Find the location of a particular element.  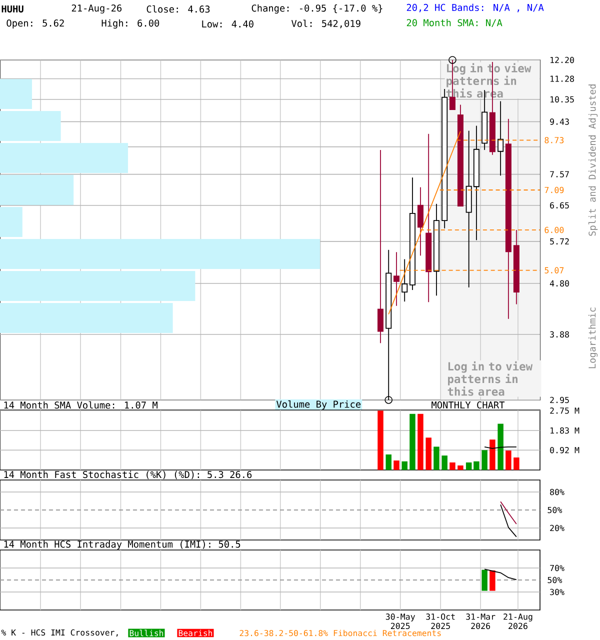

text: Open: 5.62 is located at coordinates (35, 24).